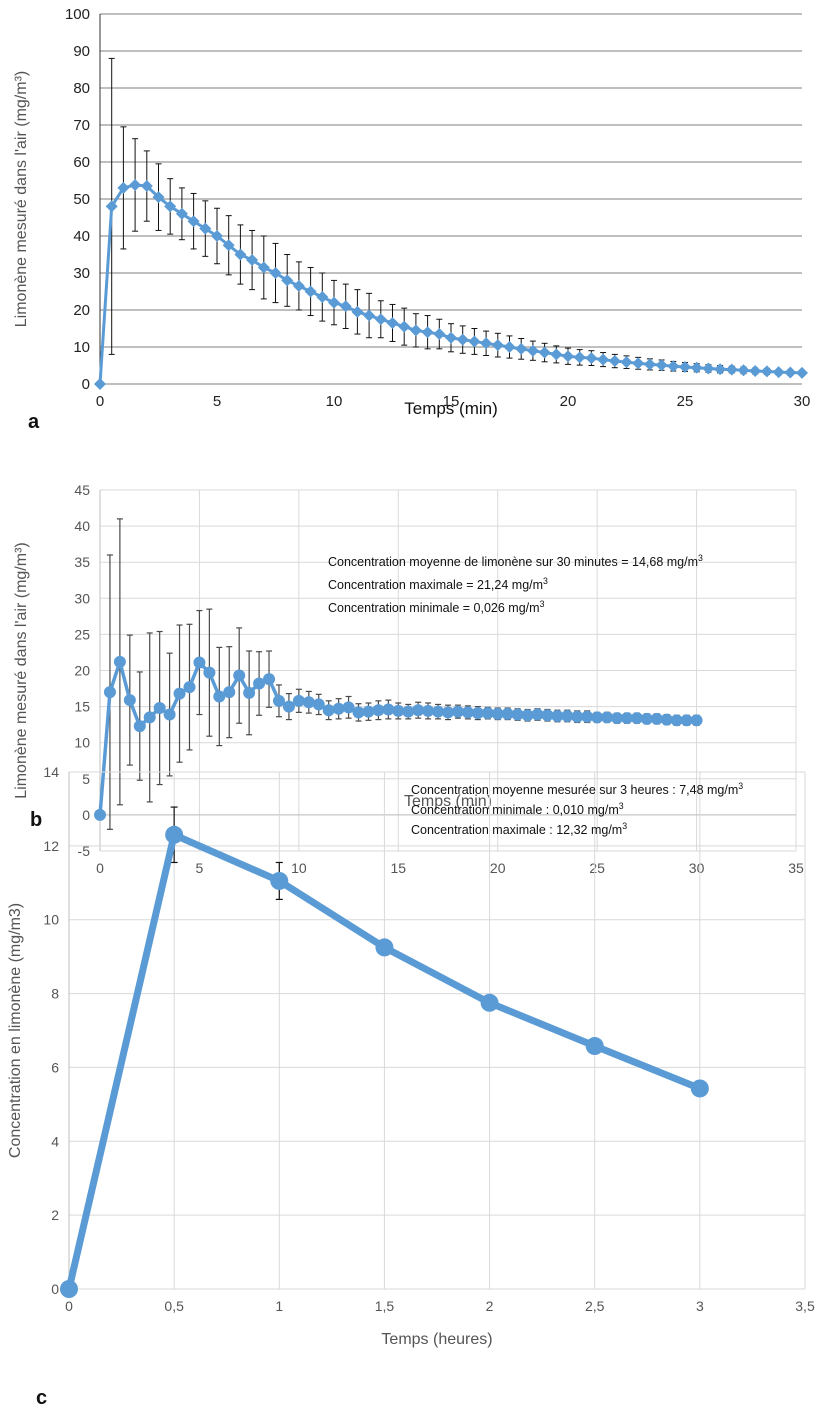 The width and height of the screenshot is (818, 1415). What do you see at coordinates (82, 562) in the screenshot?
I see `y-tick-label: 35` at bounding box center [82, 562].